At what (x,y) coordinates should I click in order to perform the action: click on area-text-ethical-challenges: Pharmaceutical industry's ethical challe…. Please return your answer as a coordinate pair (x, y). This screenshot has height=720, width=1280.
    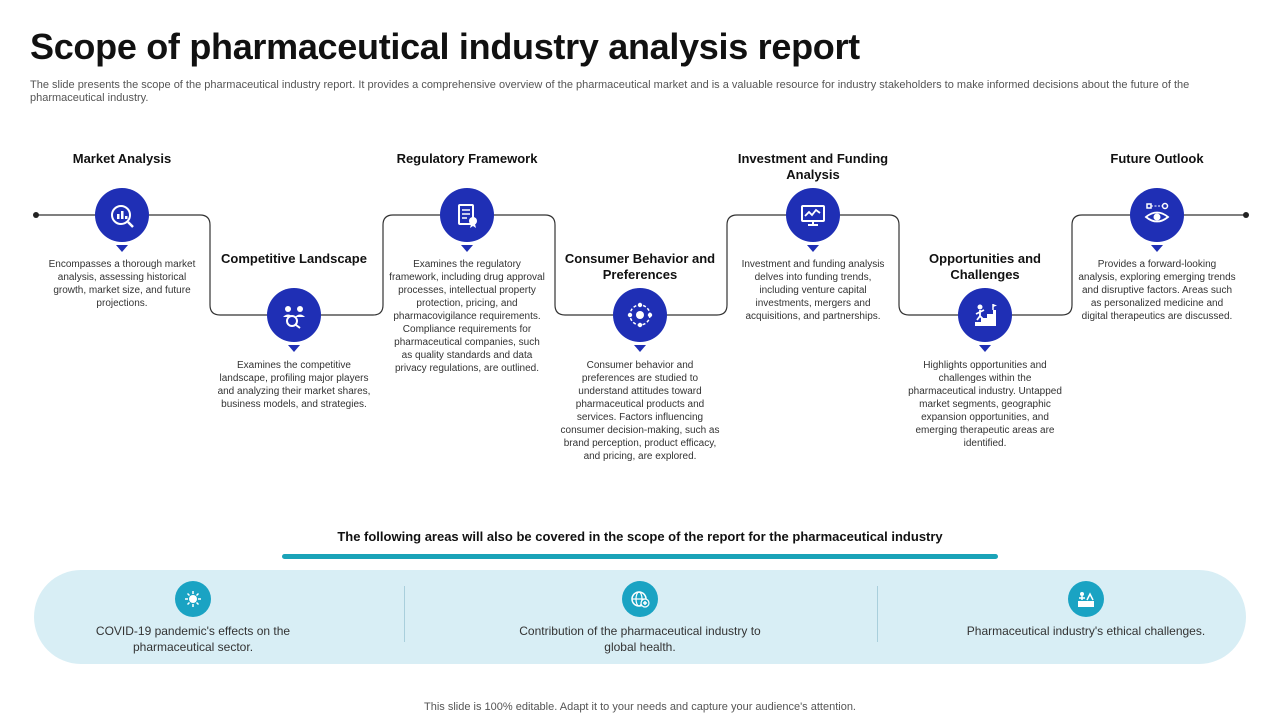
    Looking at the image, I should click on (1086, 631).